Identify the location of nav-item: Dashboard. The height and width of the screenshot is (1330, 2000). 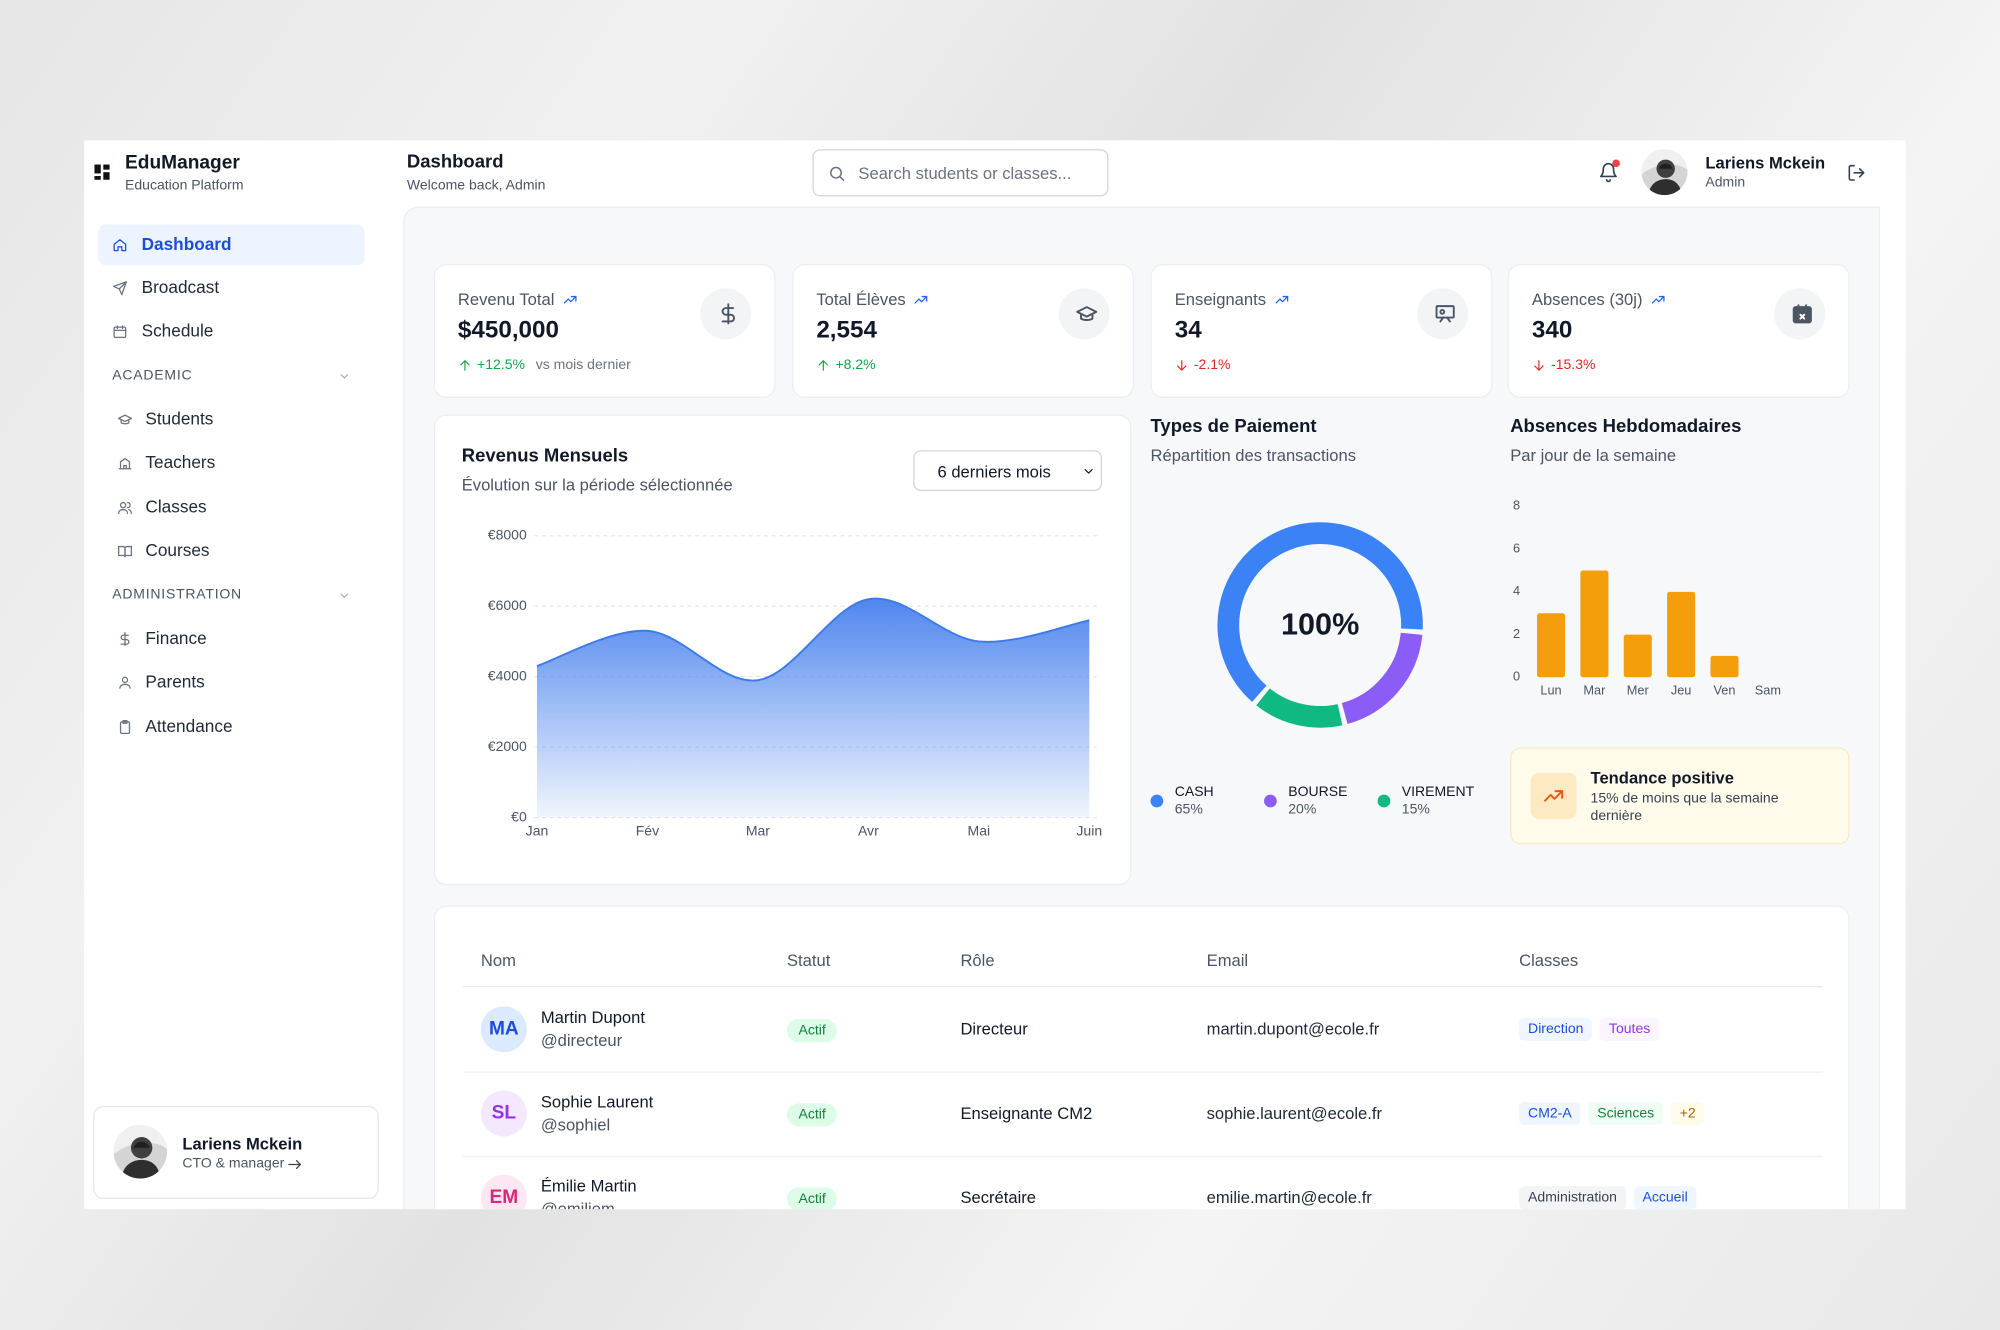
(186, 244).